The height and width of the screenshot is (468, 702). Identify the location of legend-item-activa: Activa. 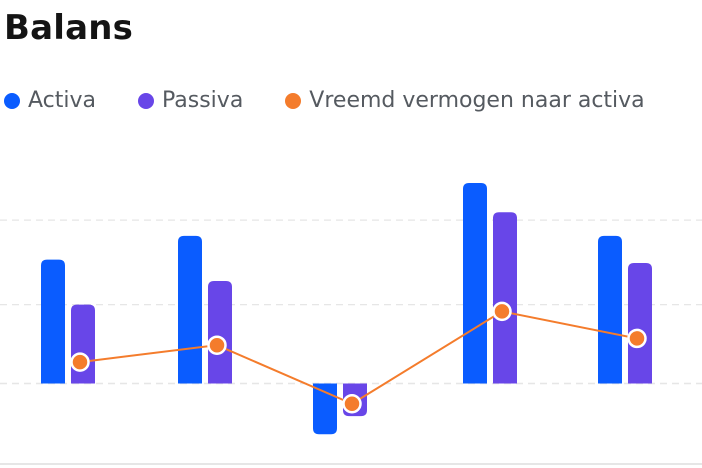
(50, 100).